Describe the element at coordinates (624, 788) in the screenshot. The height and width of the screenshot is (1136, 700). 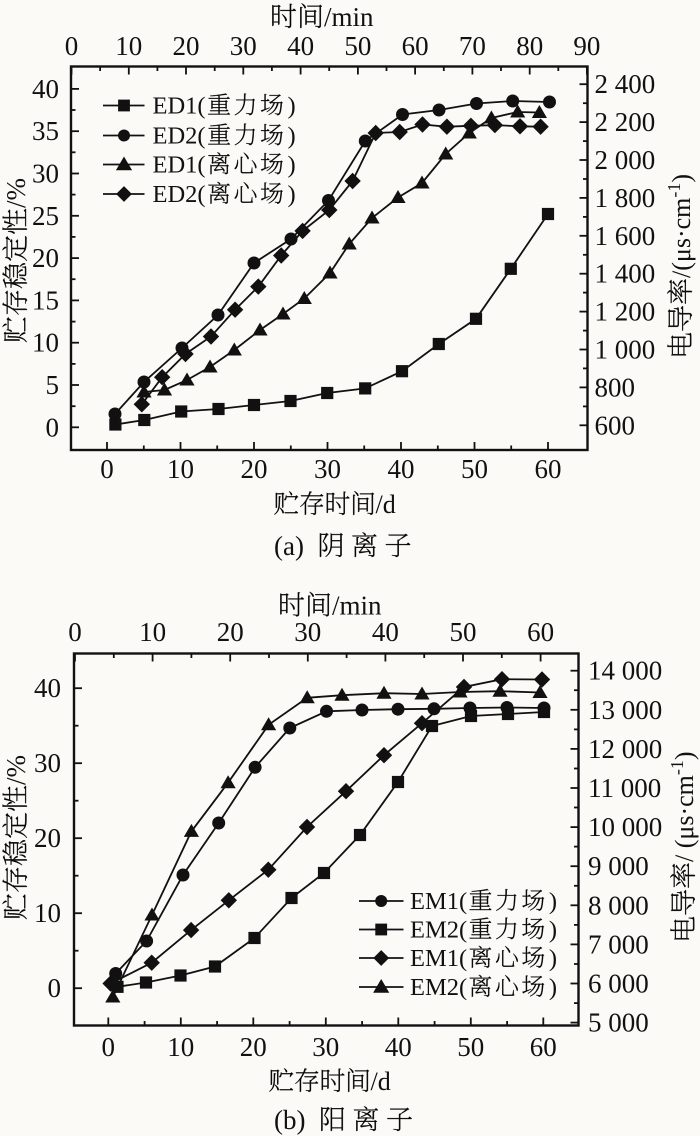
I see `svg-text: 11 000` at that location.